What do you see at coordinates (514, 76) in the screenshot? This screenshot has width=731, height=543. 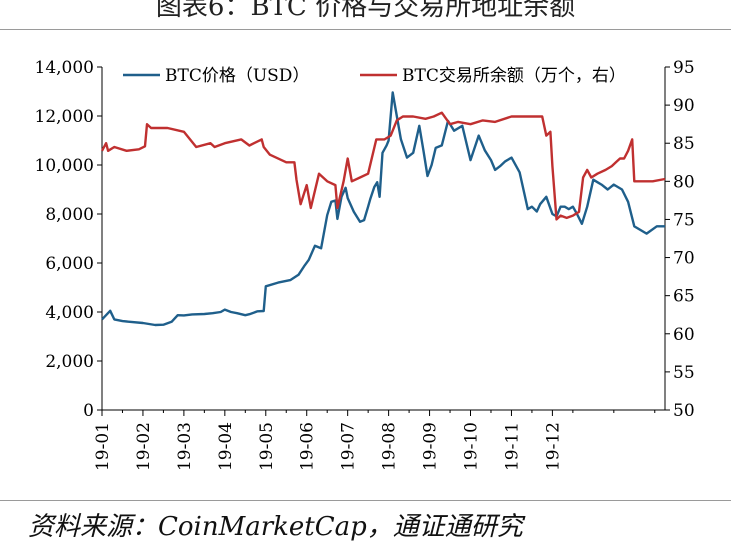 I see `legend-balance-label: BTC交易所余额（万个，右）` at bounding box center [514, 76].